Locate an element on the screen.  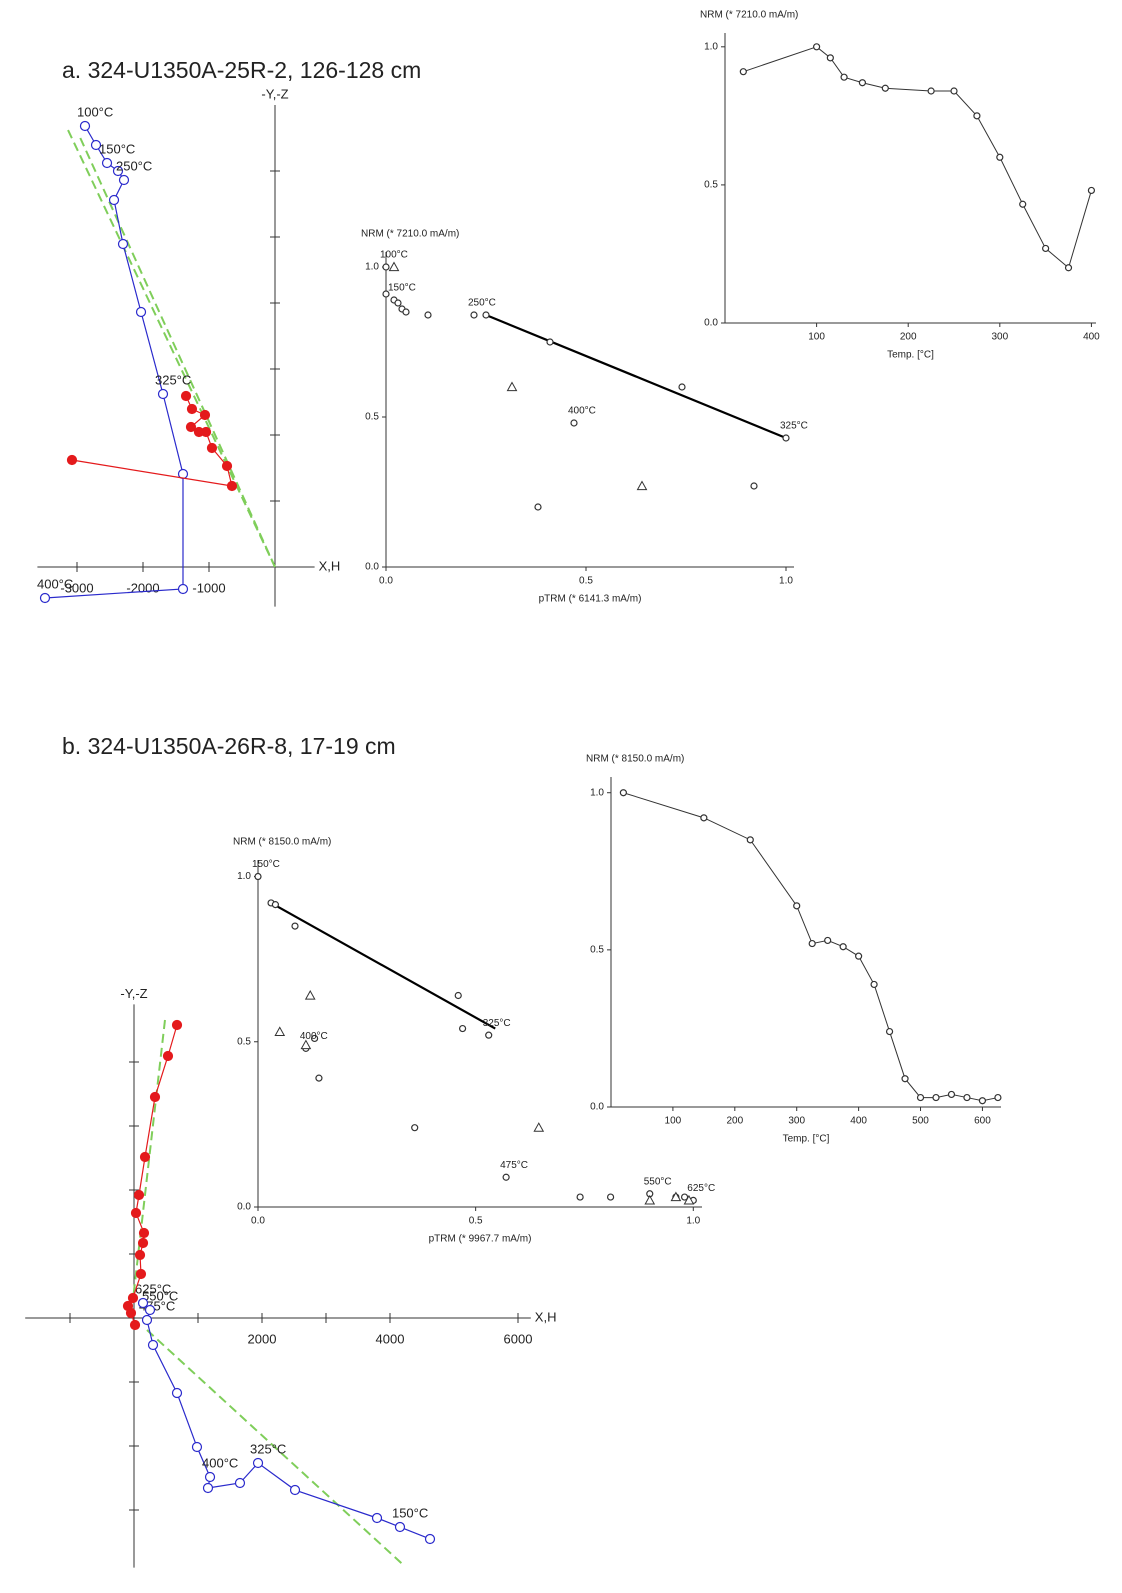
point-label: 550°C is located at coordinates (160, 1295).